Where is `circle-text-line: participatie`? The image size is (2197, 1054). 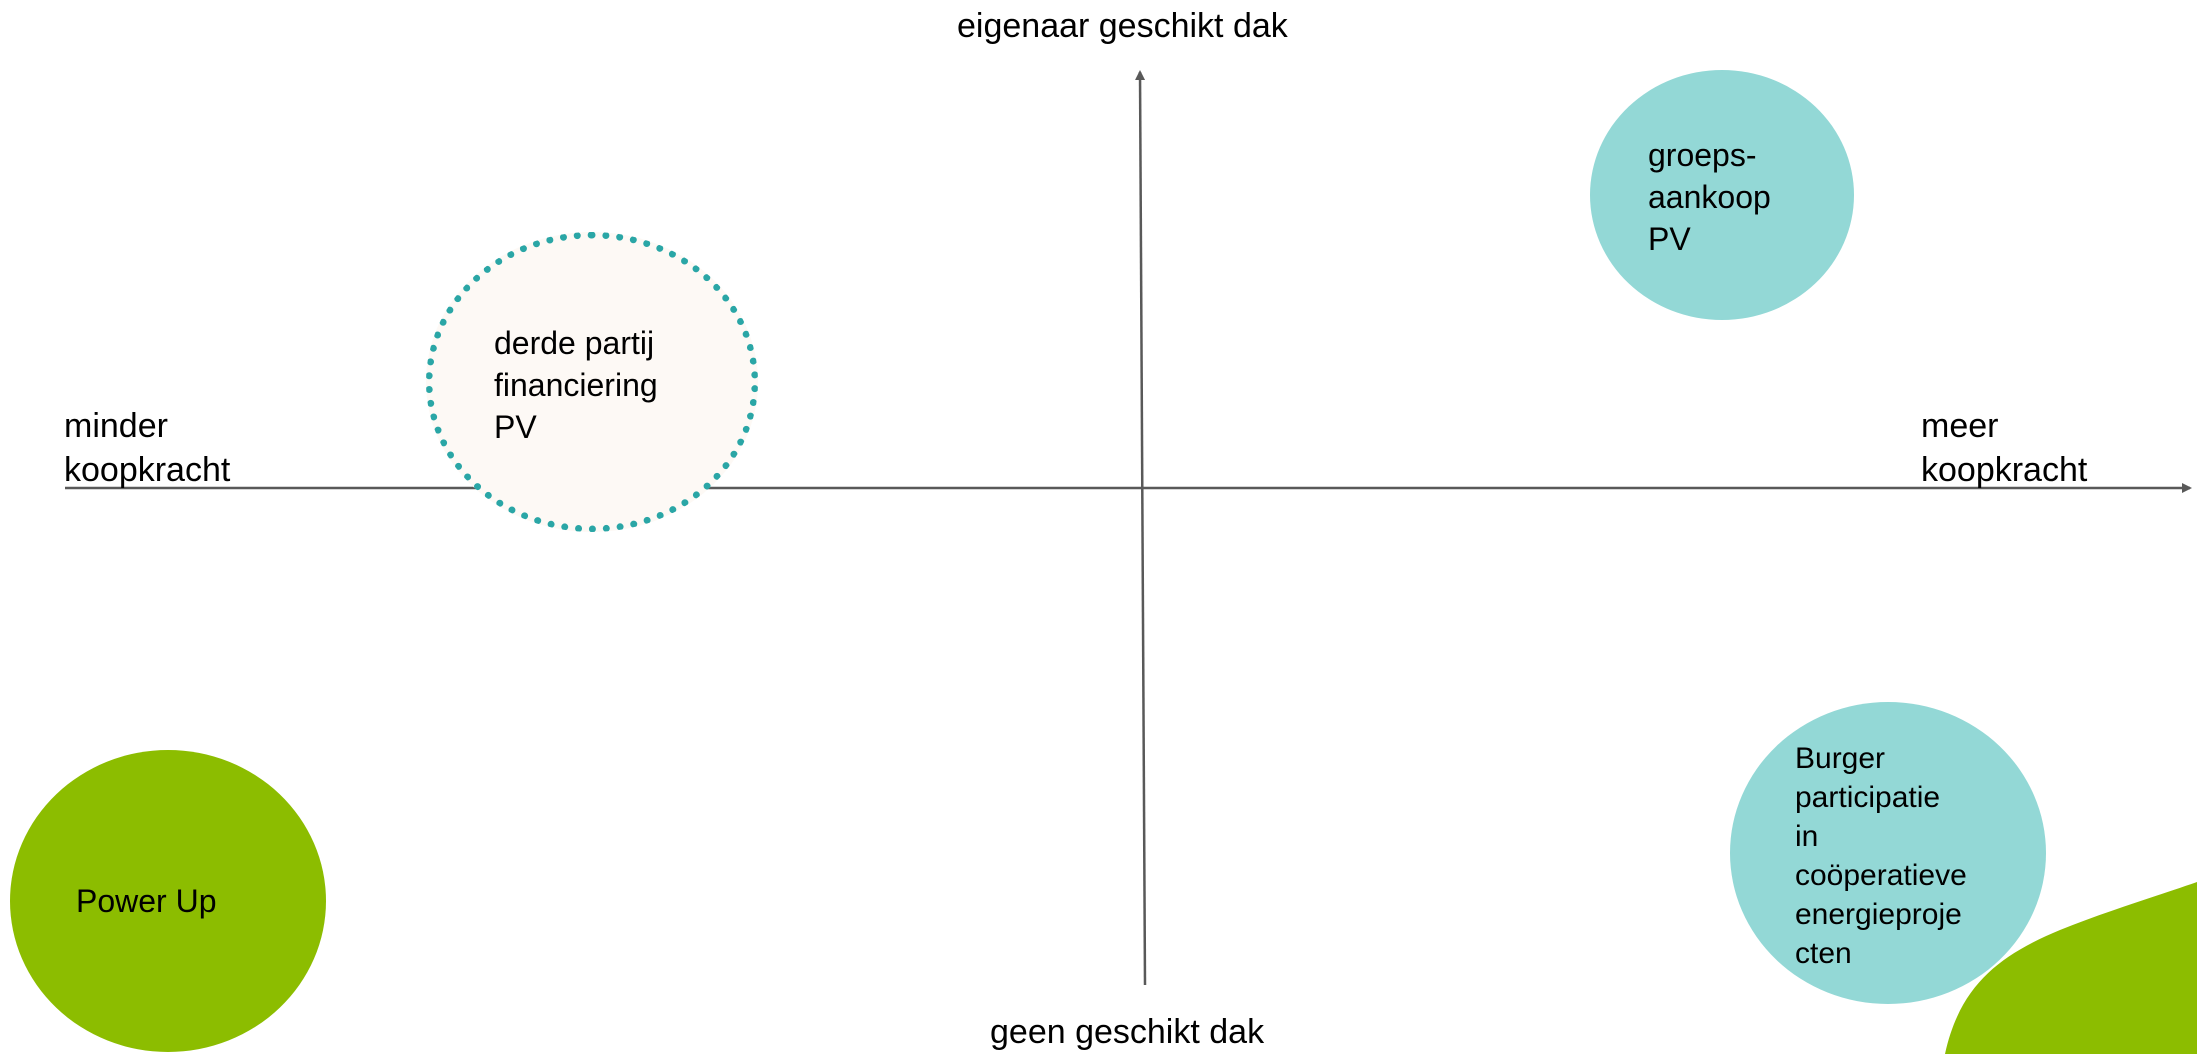 circle-text-line: participatie is located at coordinates (1868, 797).